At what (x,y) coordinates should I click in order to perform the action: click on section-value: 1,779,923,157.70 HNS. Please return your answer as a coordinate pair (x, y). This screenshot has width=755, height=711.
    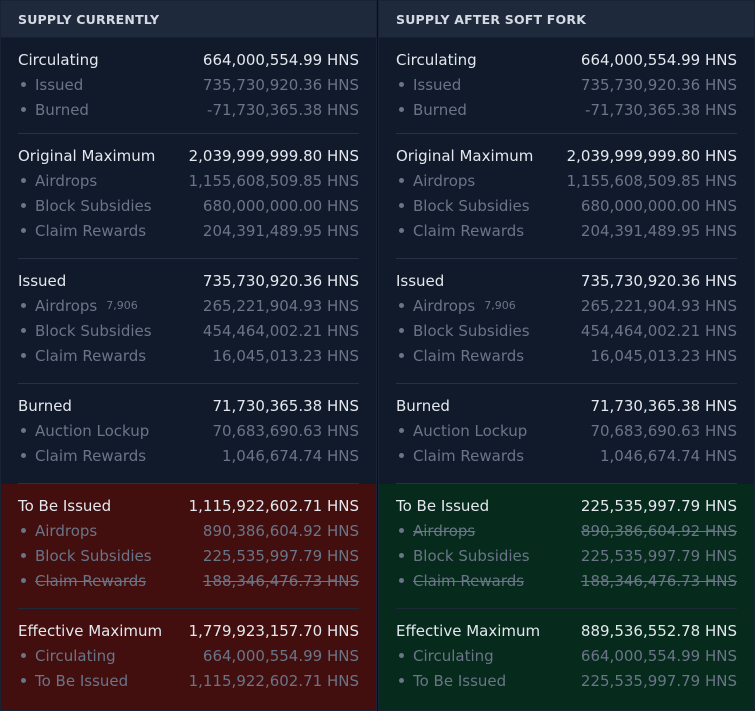
    Looking at the image, I should click on (273, 630).